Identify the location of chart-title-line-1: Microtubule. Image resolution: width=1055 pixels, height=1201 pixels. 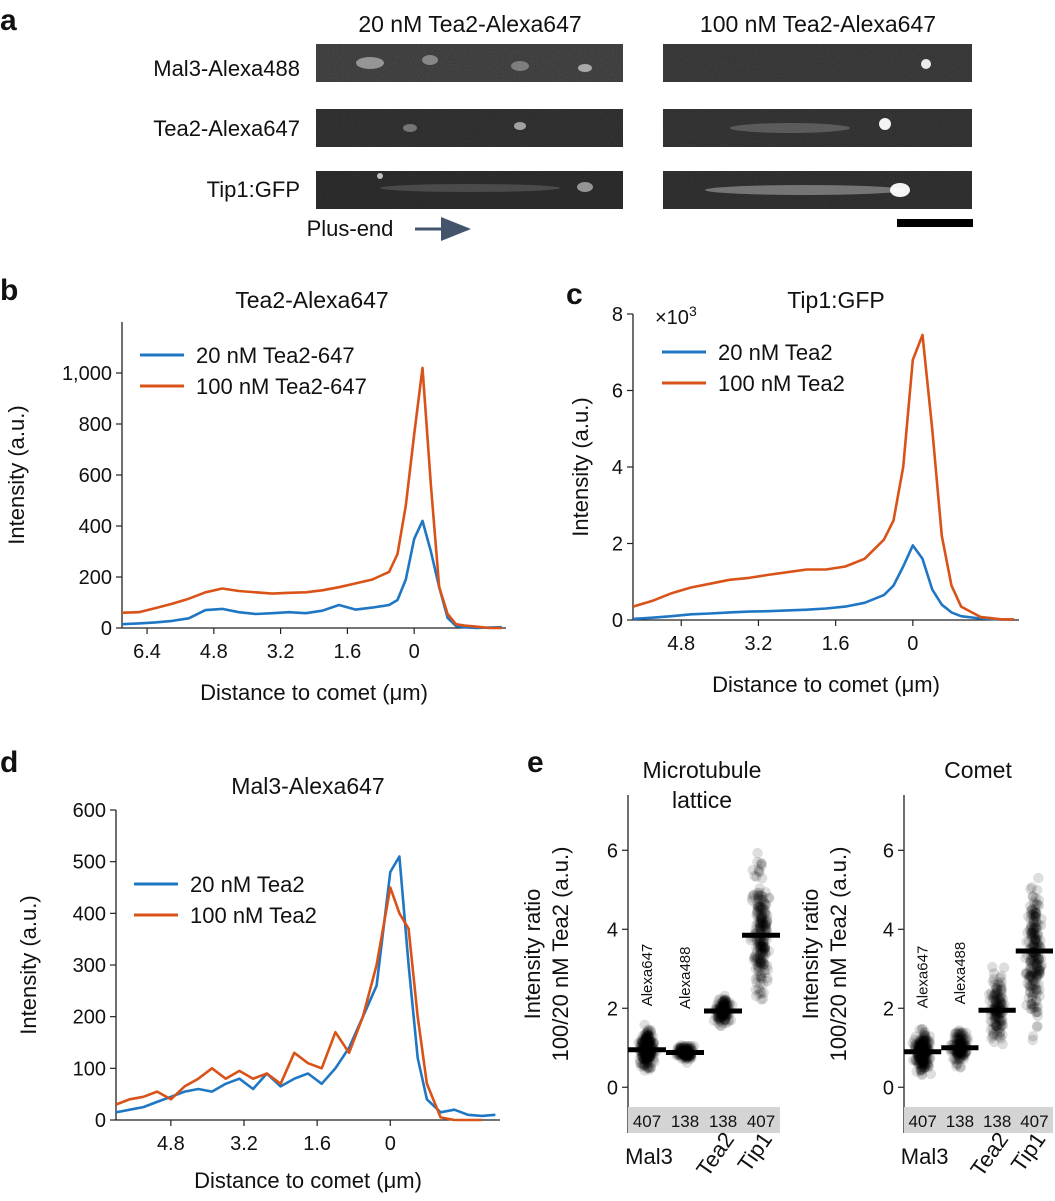
(702, 770).